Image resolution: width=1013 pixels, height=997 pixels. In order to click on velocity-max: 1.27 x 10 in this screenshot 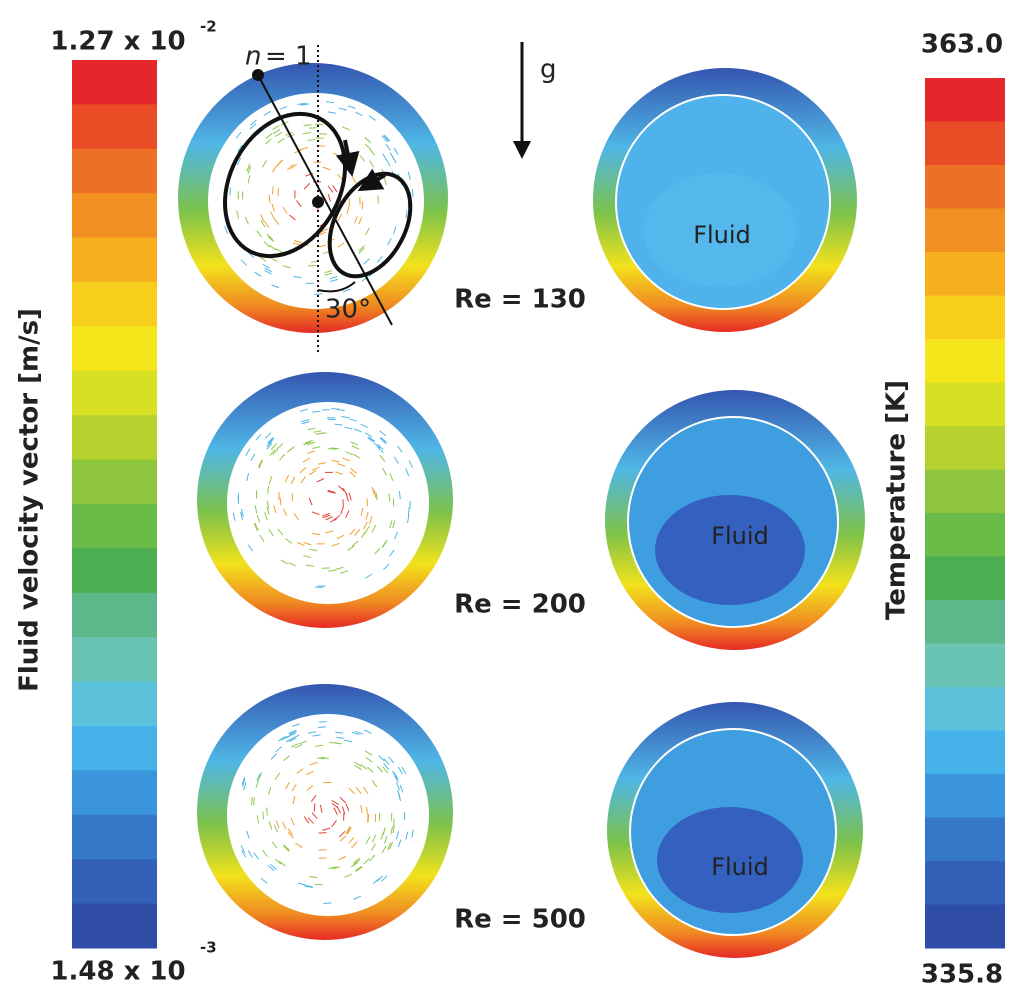, I will do `click(117, 42)`.